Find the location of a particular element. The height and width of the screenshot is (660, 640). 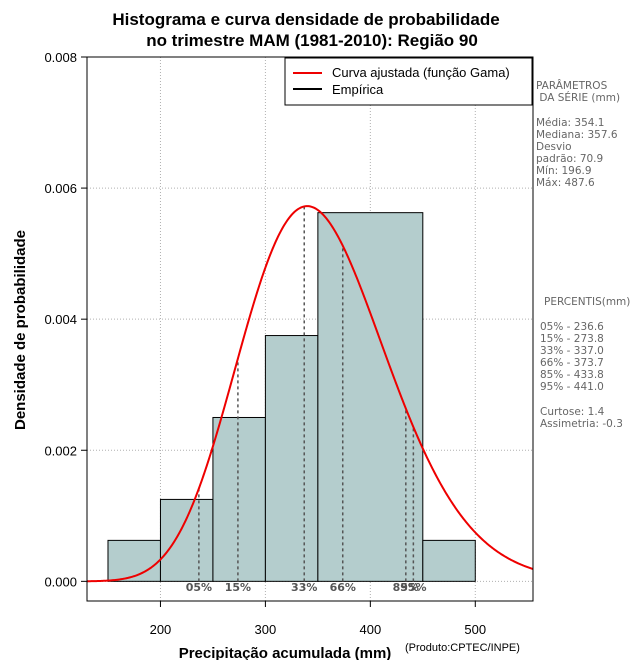

x-axis-label: Precipitação acumulada (mm) is located at coordinates (285, 652).